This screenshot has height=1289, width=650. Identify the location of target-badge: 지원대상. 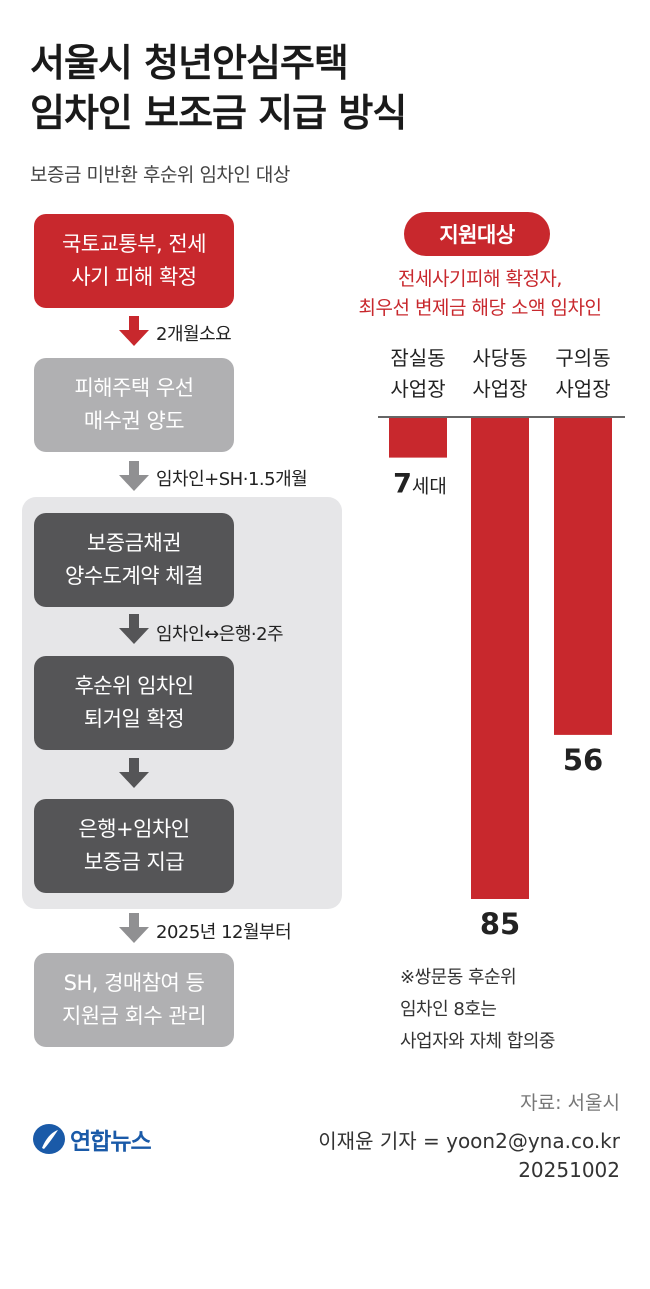
(477, 234).